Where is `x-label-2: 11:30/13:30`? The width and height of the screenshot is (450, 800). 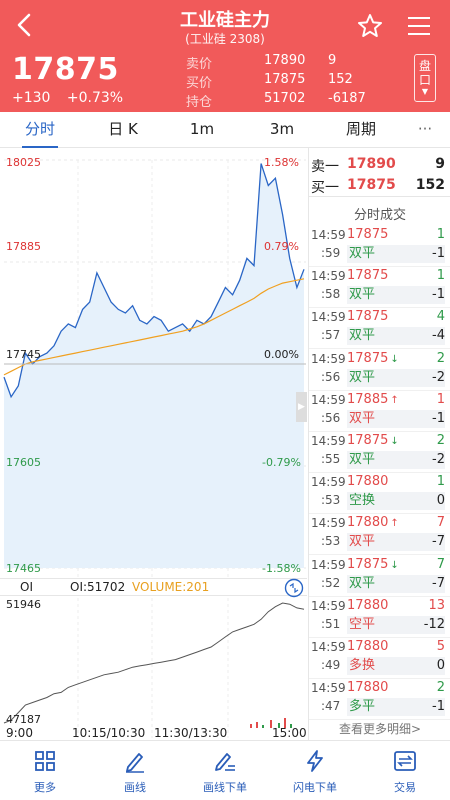 x-label-2: 11:30/13:30 is located at coordinates (191, 733).